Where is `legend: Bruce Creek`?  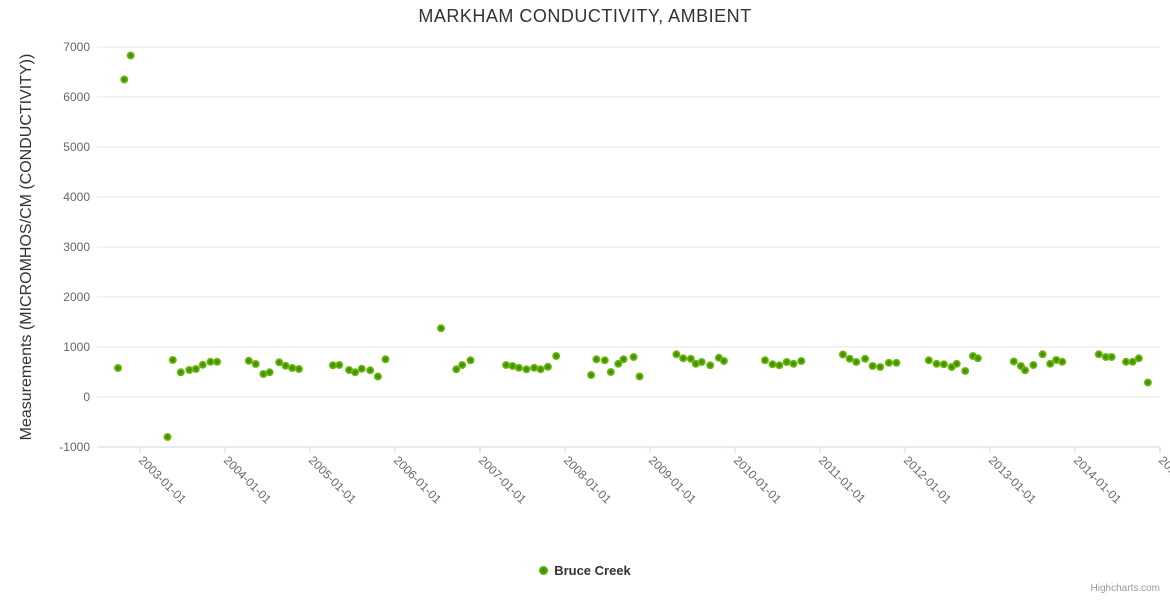 legend: Bruce Creek is located at coordinates (585, 570).